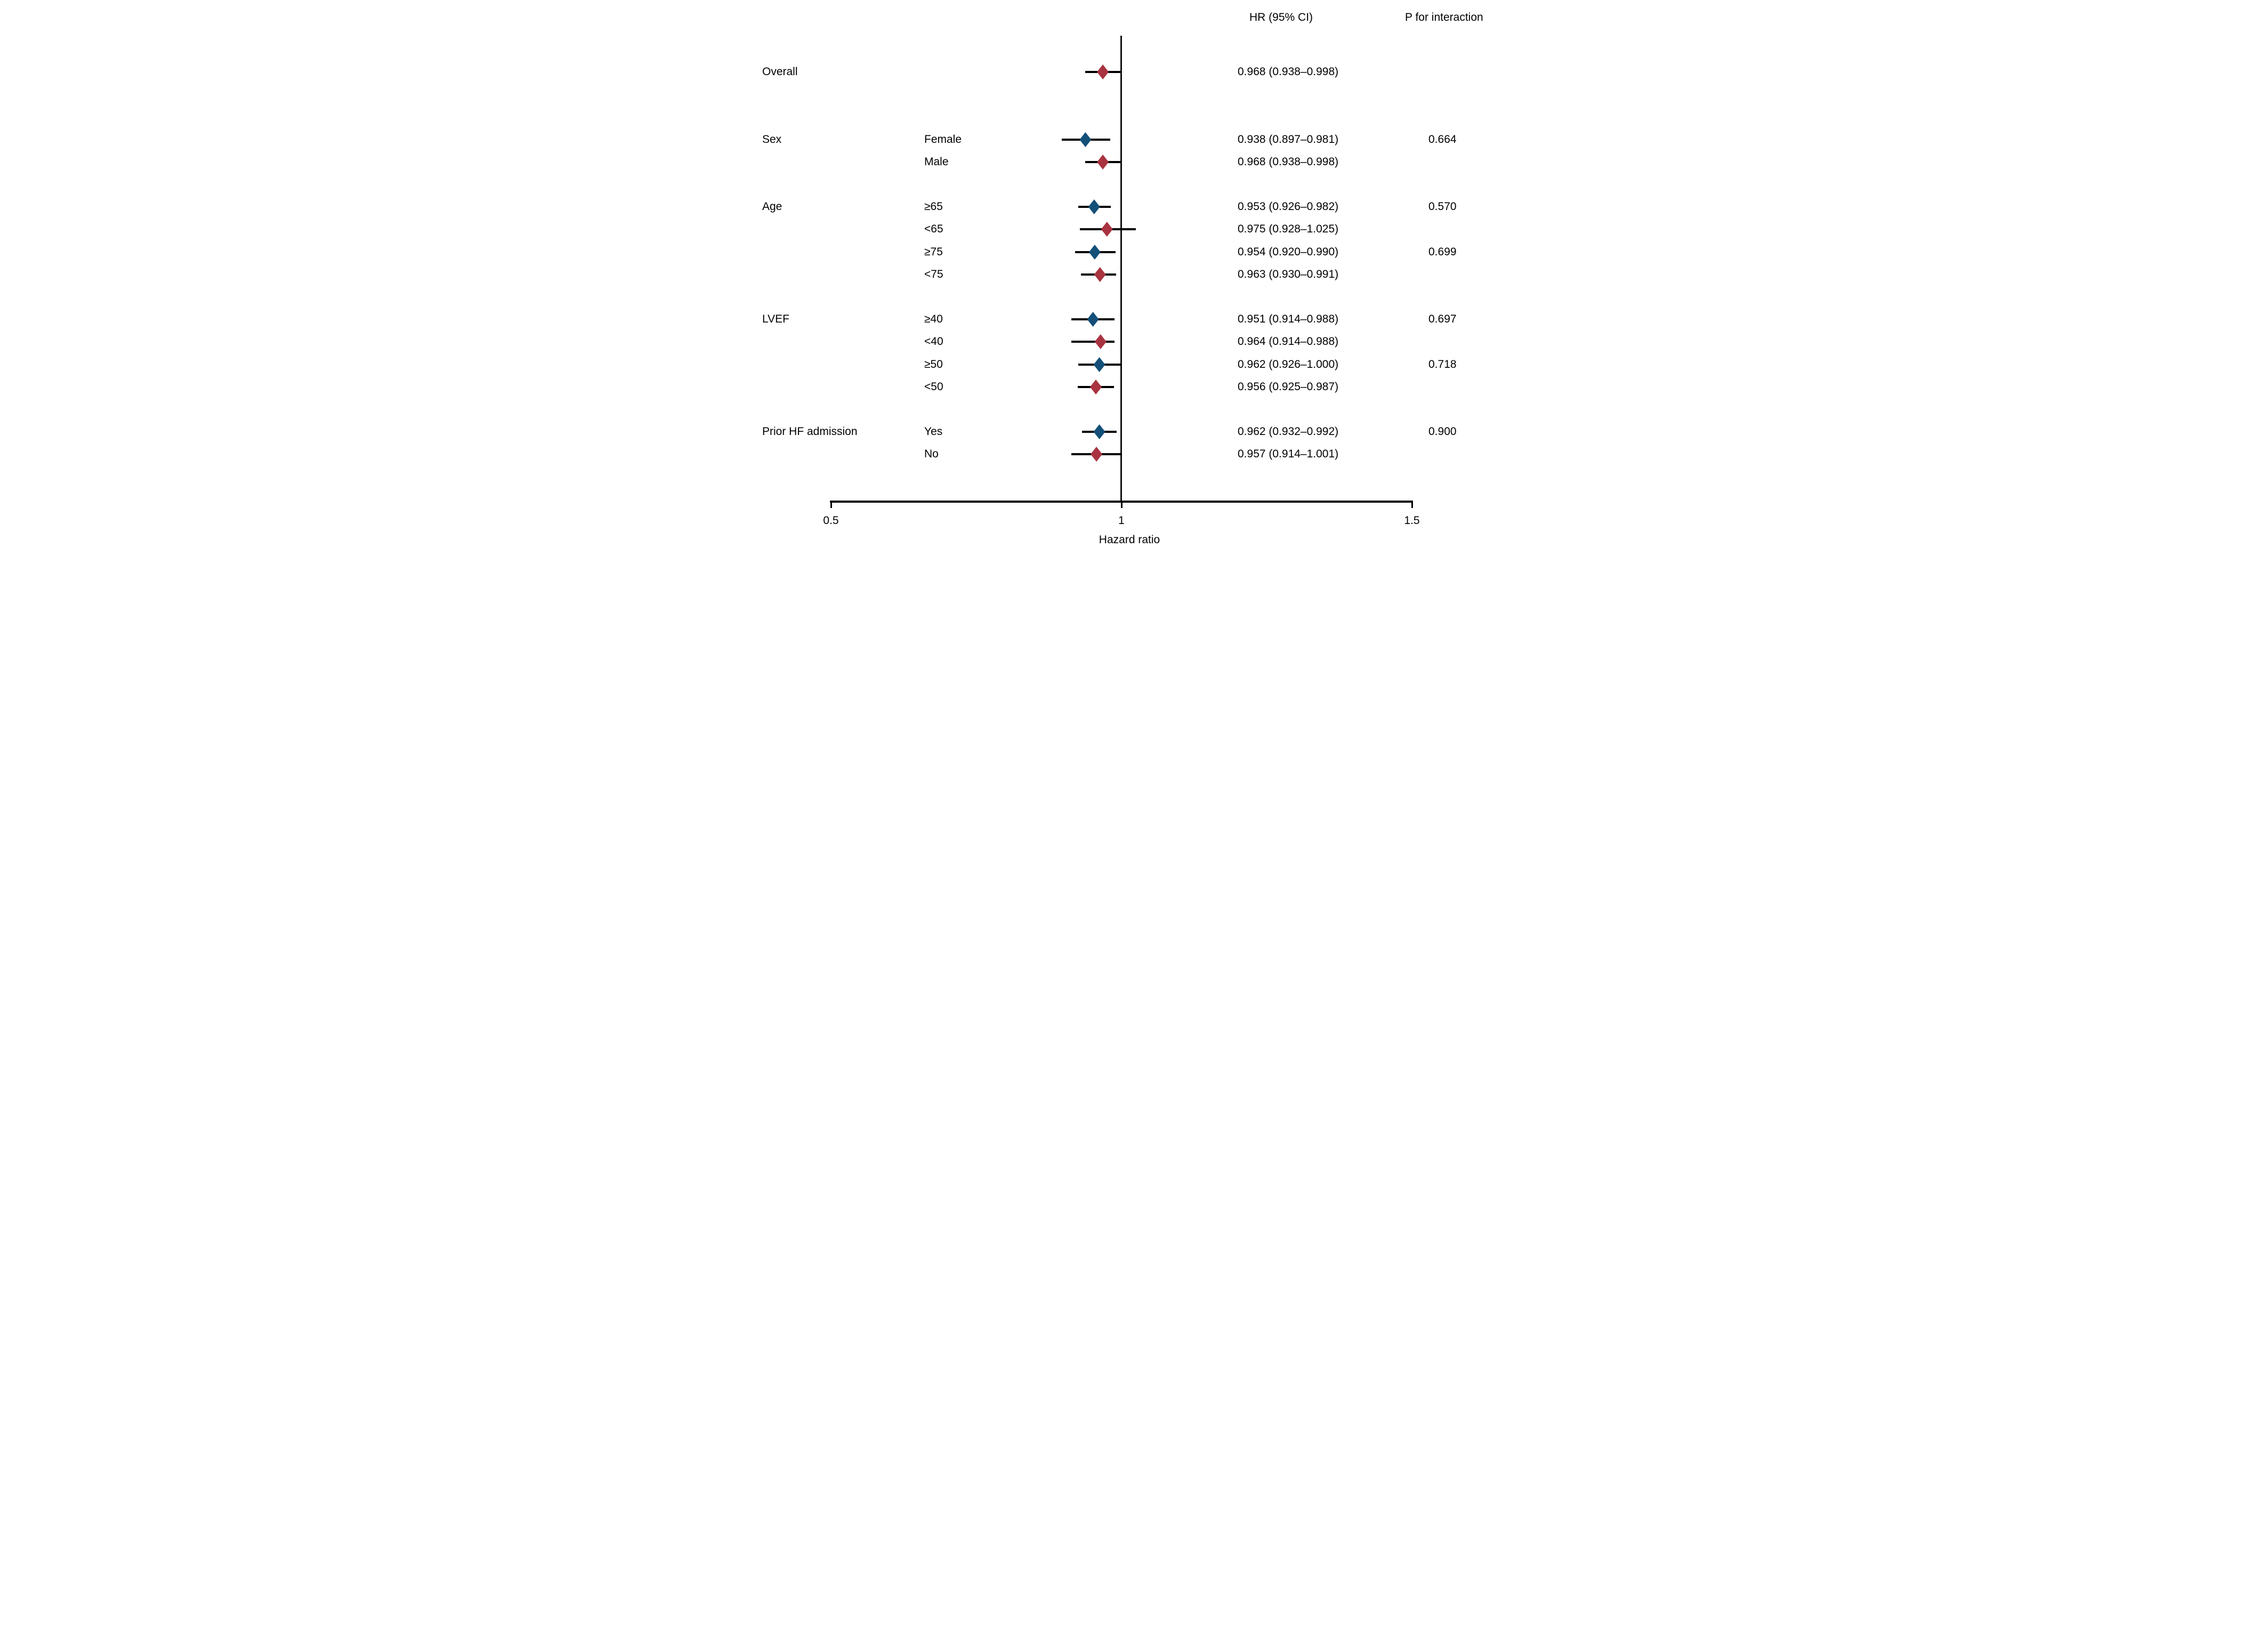  What do you see at coordinates (1442, 140) in the screenshot?
I see `p-interaction-value: 0.664` at bounding box center [1442, 140].